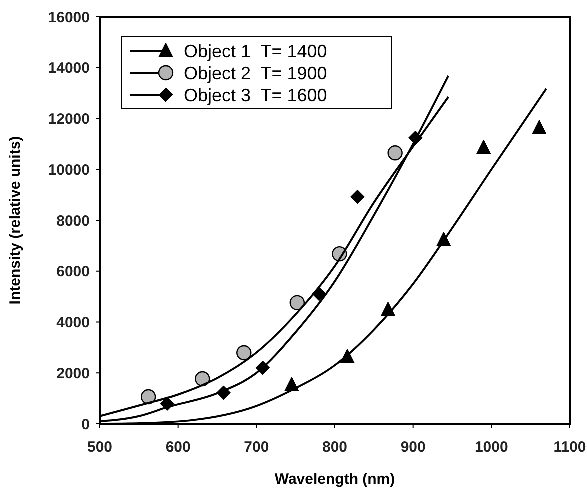 This screenshot has height=494, width=587. What do you see at coordinates (69, 119) in the screenshot?
I see `y-tick-label: 12000` at bounding box center [69, 119].